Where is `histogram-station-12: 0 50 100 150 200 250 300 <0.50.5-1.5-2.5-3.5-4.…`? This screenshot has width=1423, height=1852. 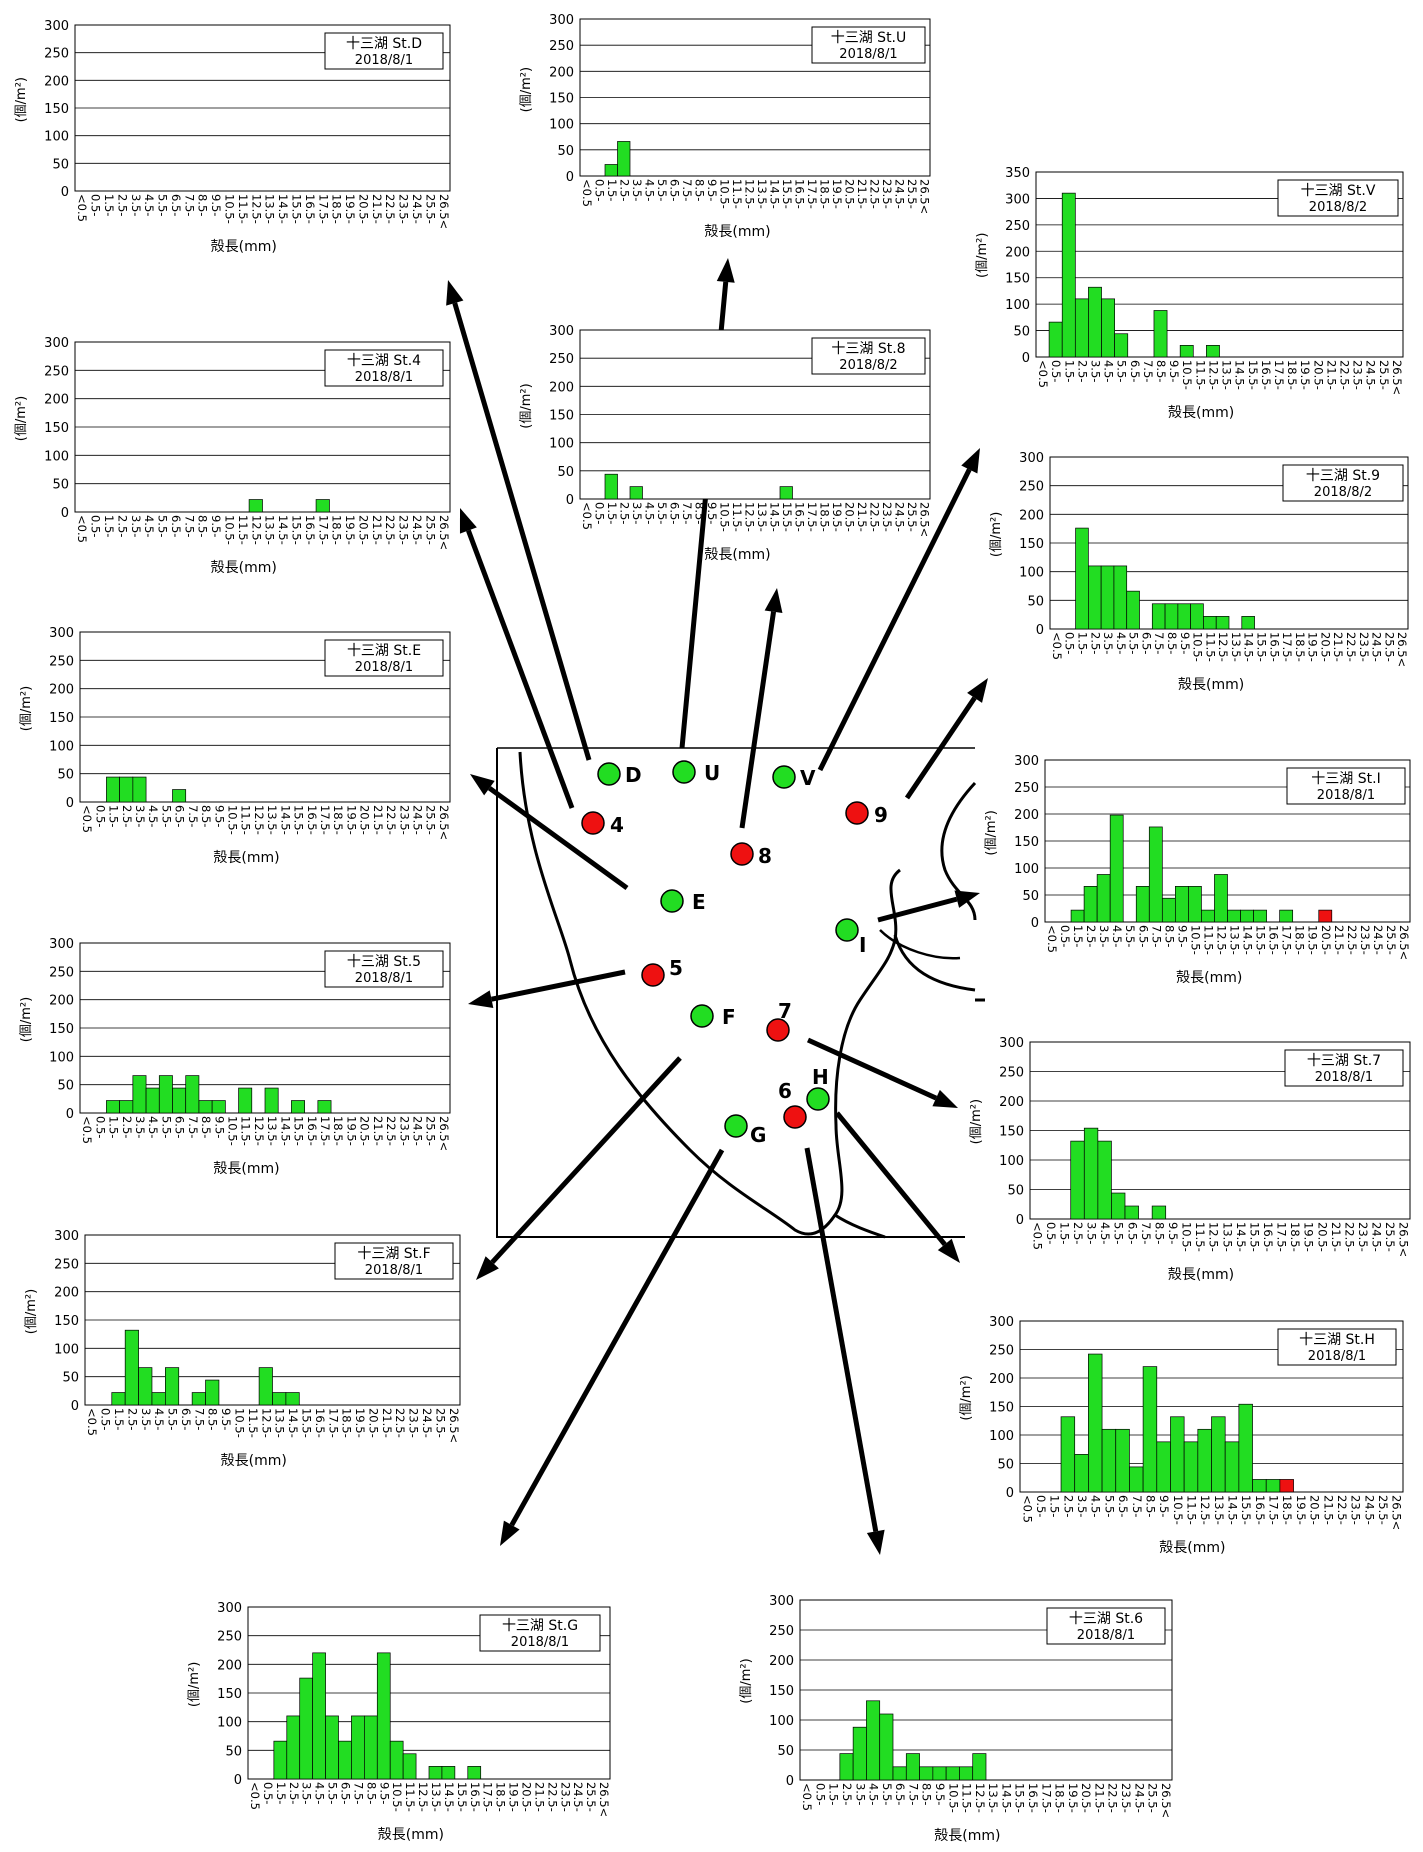 histogram-station-12: 0 50 100 150 200 250 300 <0.50.5-1.5-2.5-3.5-4.… is located at coordinates (399, 1722).